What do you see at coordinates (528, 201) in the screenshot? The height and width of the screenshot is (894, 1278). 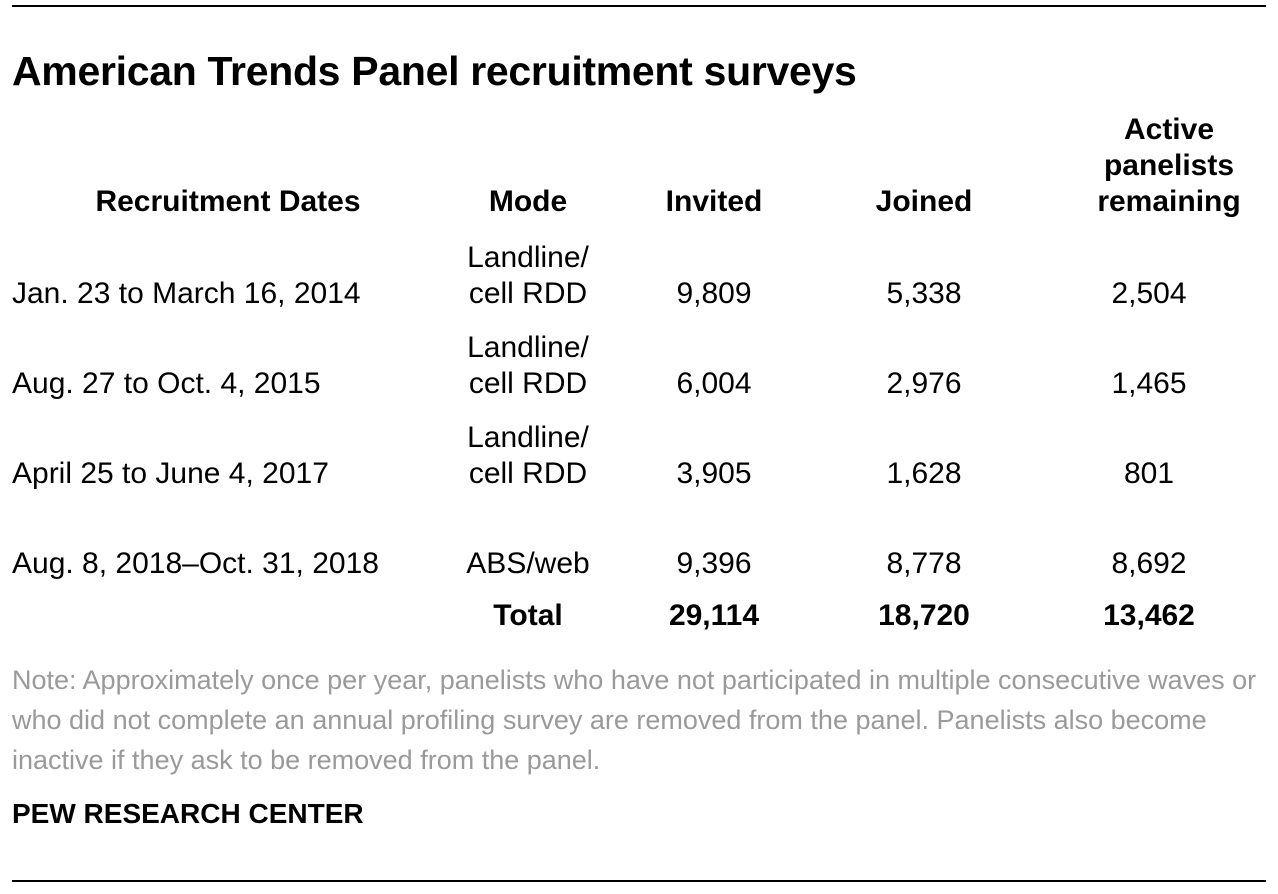 I see `header-mode: Mode` at bounding box center [528, 201].